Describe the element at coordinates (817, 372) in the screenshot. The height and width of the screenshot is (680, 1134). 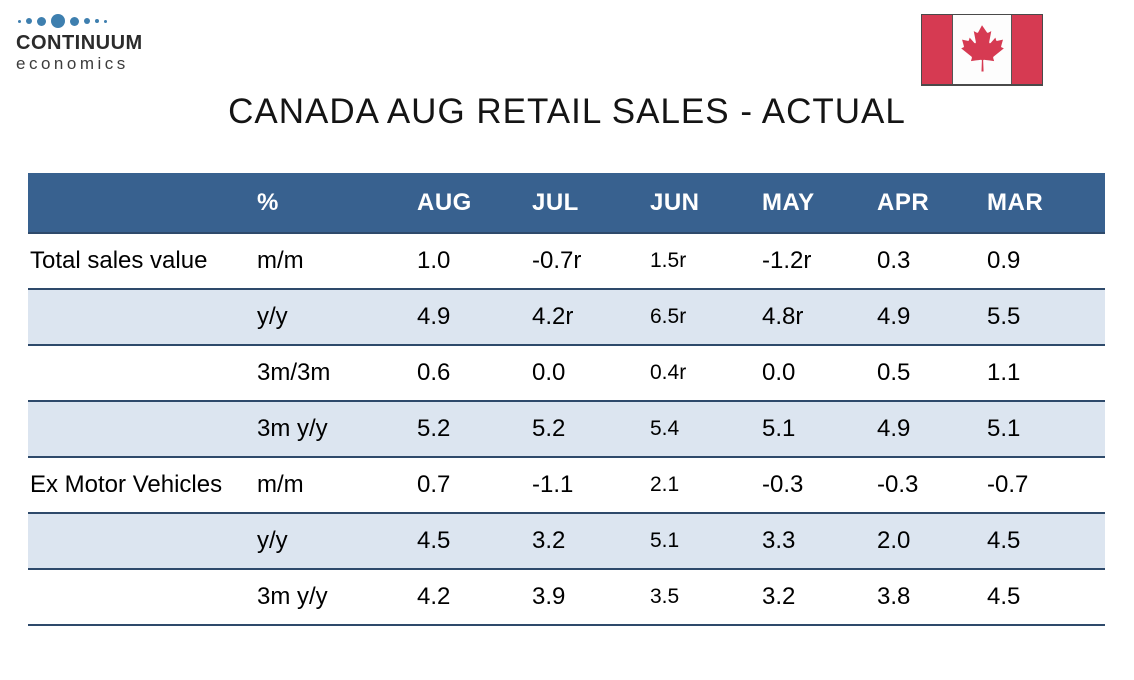
I see `value-may: 0.0` at that location.